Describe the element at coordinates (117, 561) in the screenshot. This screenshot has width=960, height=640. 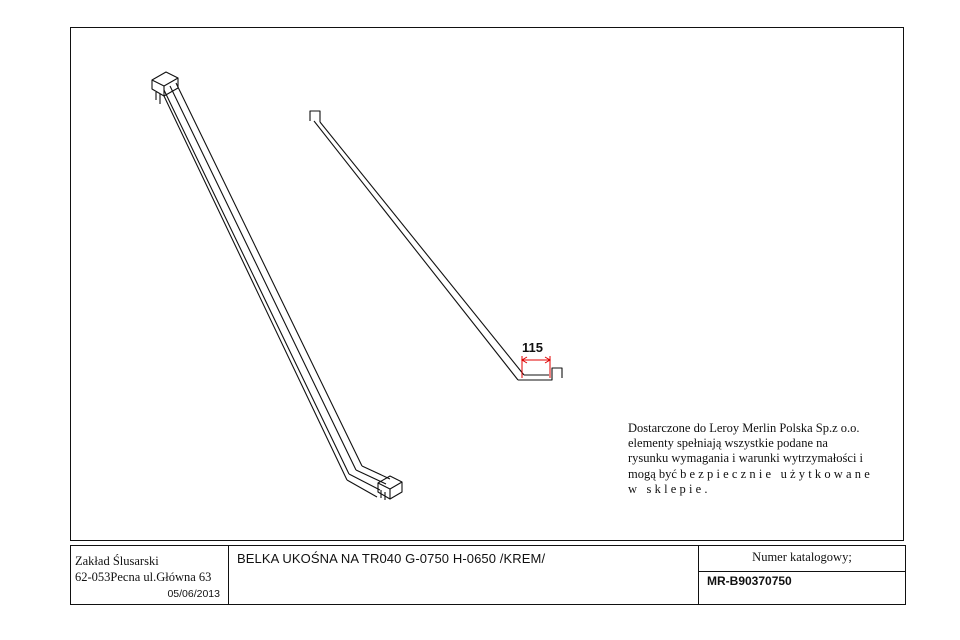
I see `company-name: Zakład Ślusarski` at that location.